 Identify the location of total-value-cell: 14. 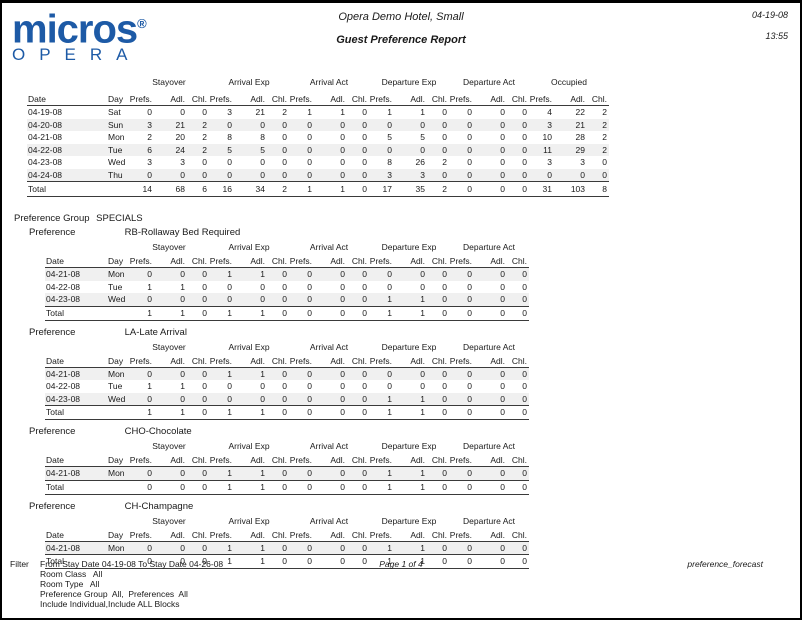
(141, 189).